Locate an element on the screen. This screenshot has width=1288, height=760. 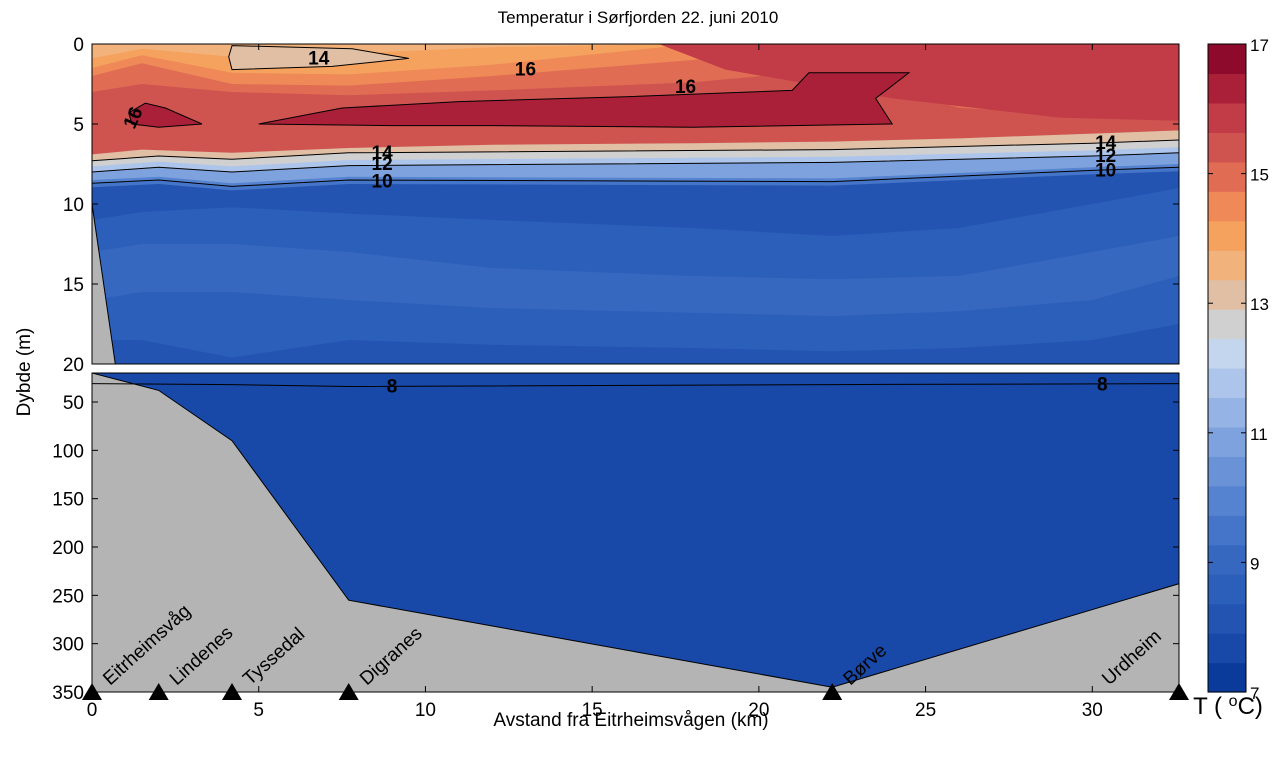
colorbar-tick-label: 17 is located at coordinates (1259, 45).